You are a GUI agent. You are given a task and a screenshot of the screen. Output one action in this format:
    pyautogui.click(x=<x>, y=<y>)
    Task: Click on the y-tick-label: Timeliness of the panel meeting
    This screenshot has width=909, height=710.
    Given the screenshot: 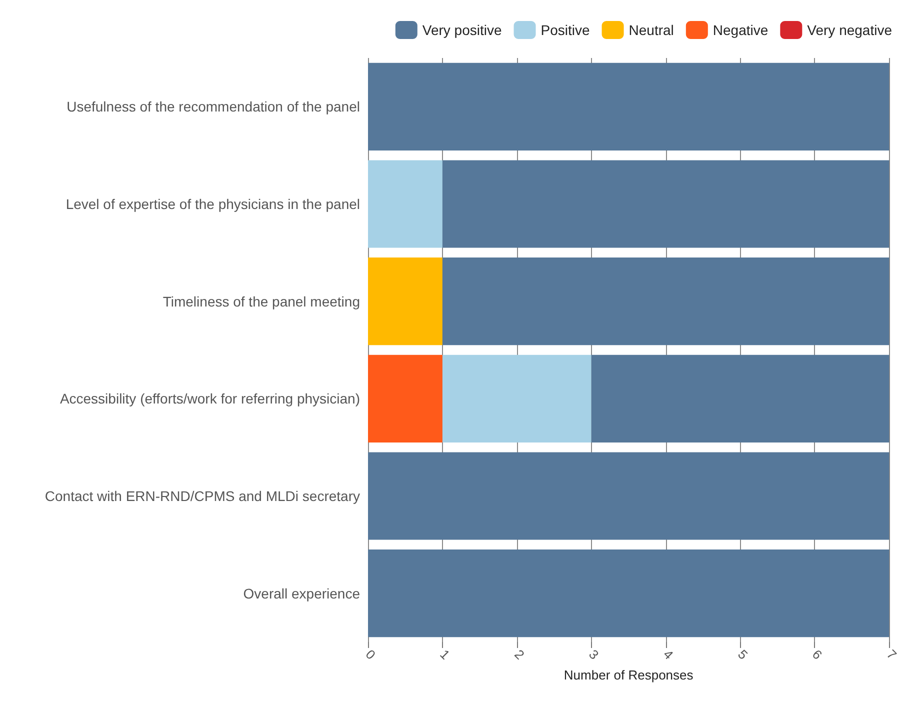 What is the action you would take?
    pyautogui.click(x=261, y=301)
    